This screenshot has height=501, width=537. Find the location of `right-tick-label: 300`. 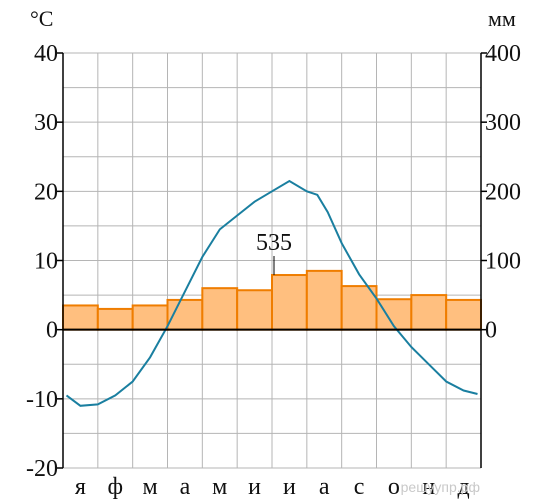

right-tick-label: 300 is located at coordinates (503, 123).